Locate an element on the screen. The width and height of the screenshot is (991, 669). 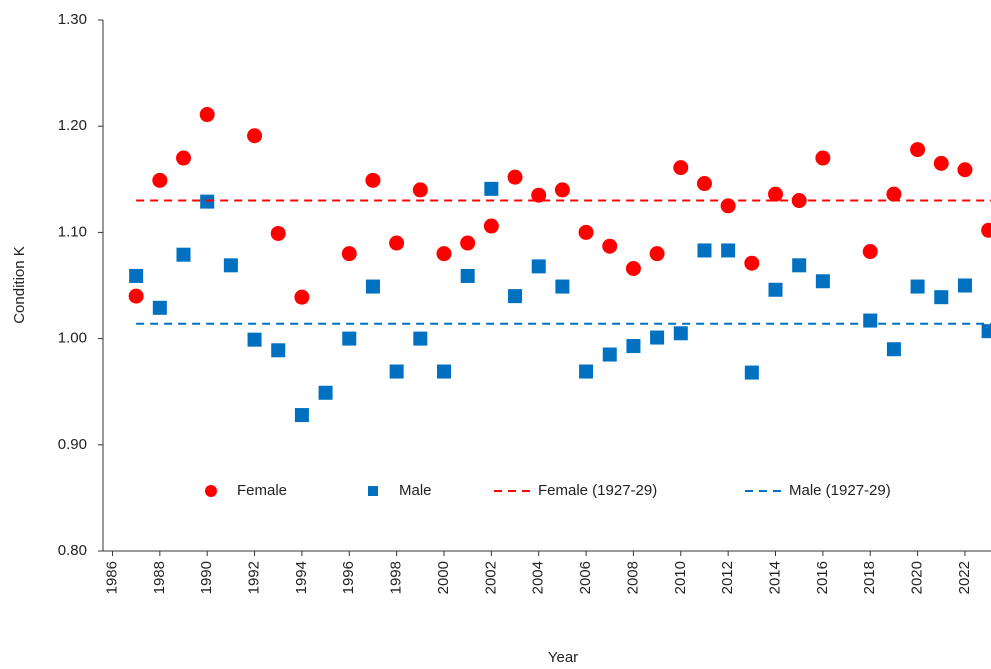
x-tick-label: 1990 is located at coordinates (206, 577).